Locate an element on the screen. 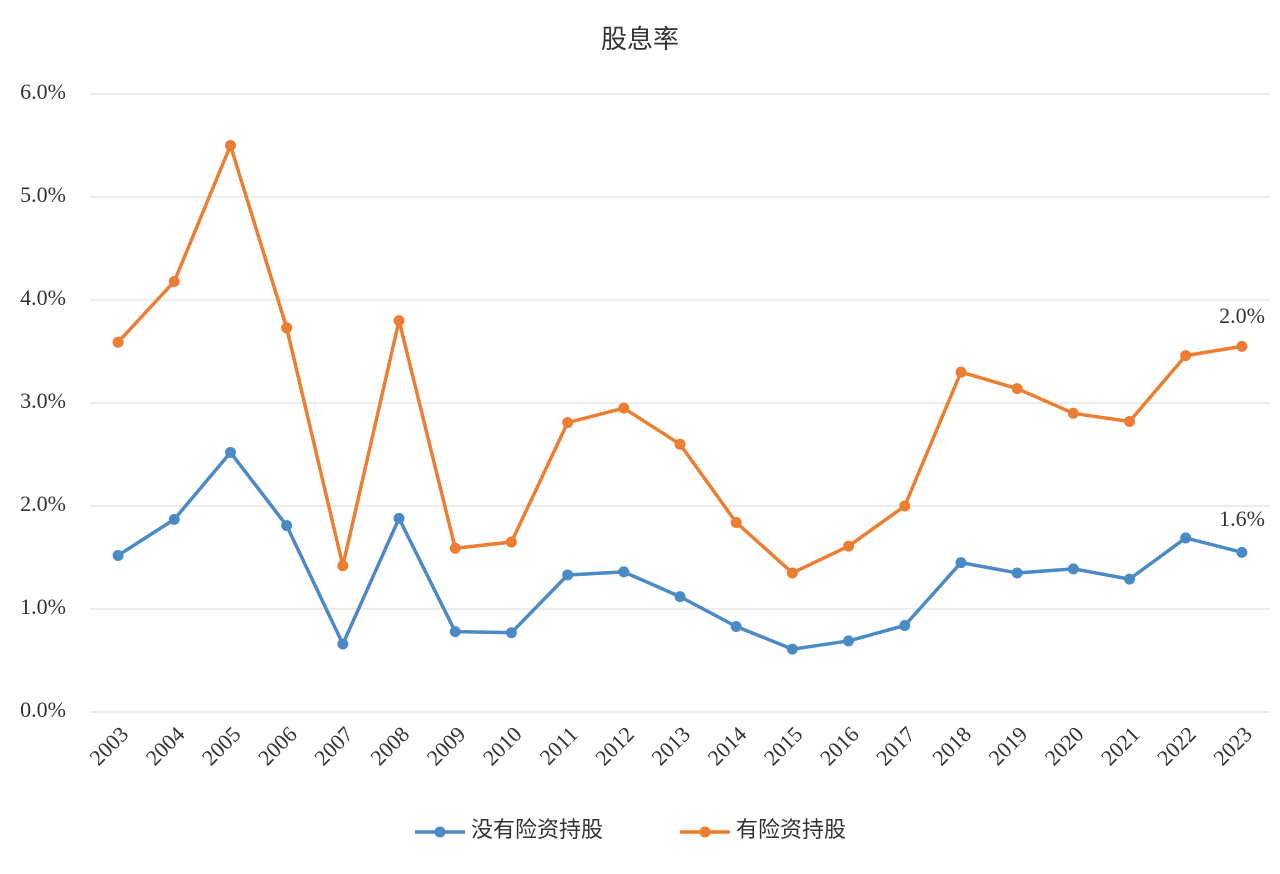 Image resolution: width=1280 pixels, height=874 pixels. x-tick-label: 2021 is located at coordinates (1120, 745).